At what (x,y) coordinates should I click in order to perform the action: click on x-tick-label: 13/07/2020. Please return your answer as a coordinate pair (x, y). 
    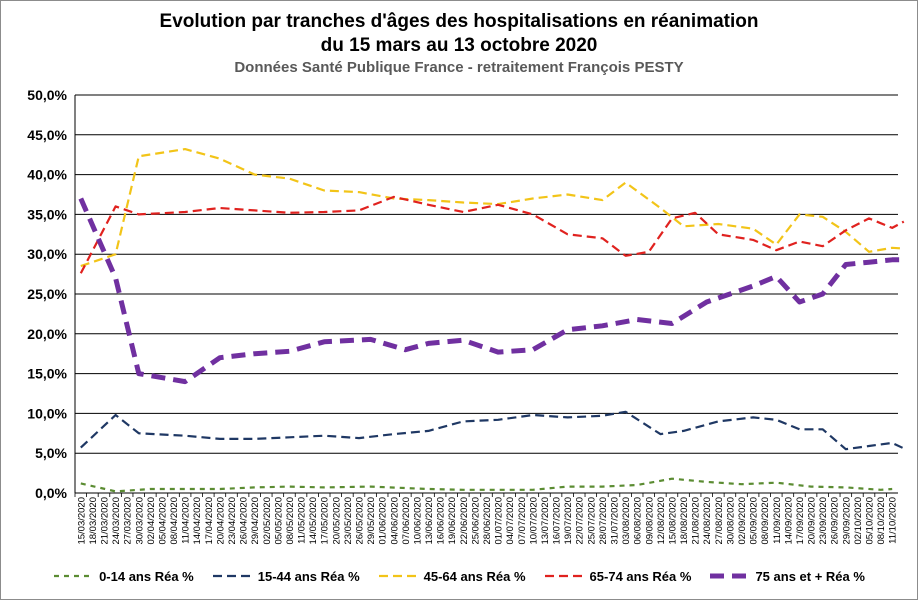
    Looking at the image, I should click on (545, 521).